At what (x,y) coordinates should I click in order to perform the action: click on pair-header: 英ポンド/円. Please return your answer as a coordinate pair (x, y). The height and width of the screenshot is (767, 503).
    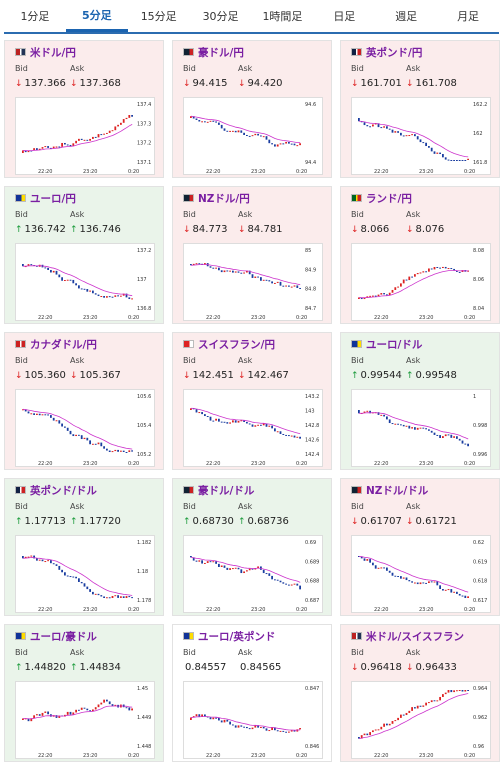
    Looking at the image, I should click on (420, 52).